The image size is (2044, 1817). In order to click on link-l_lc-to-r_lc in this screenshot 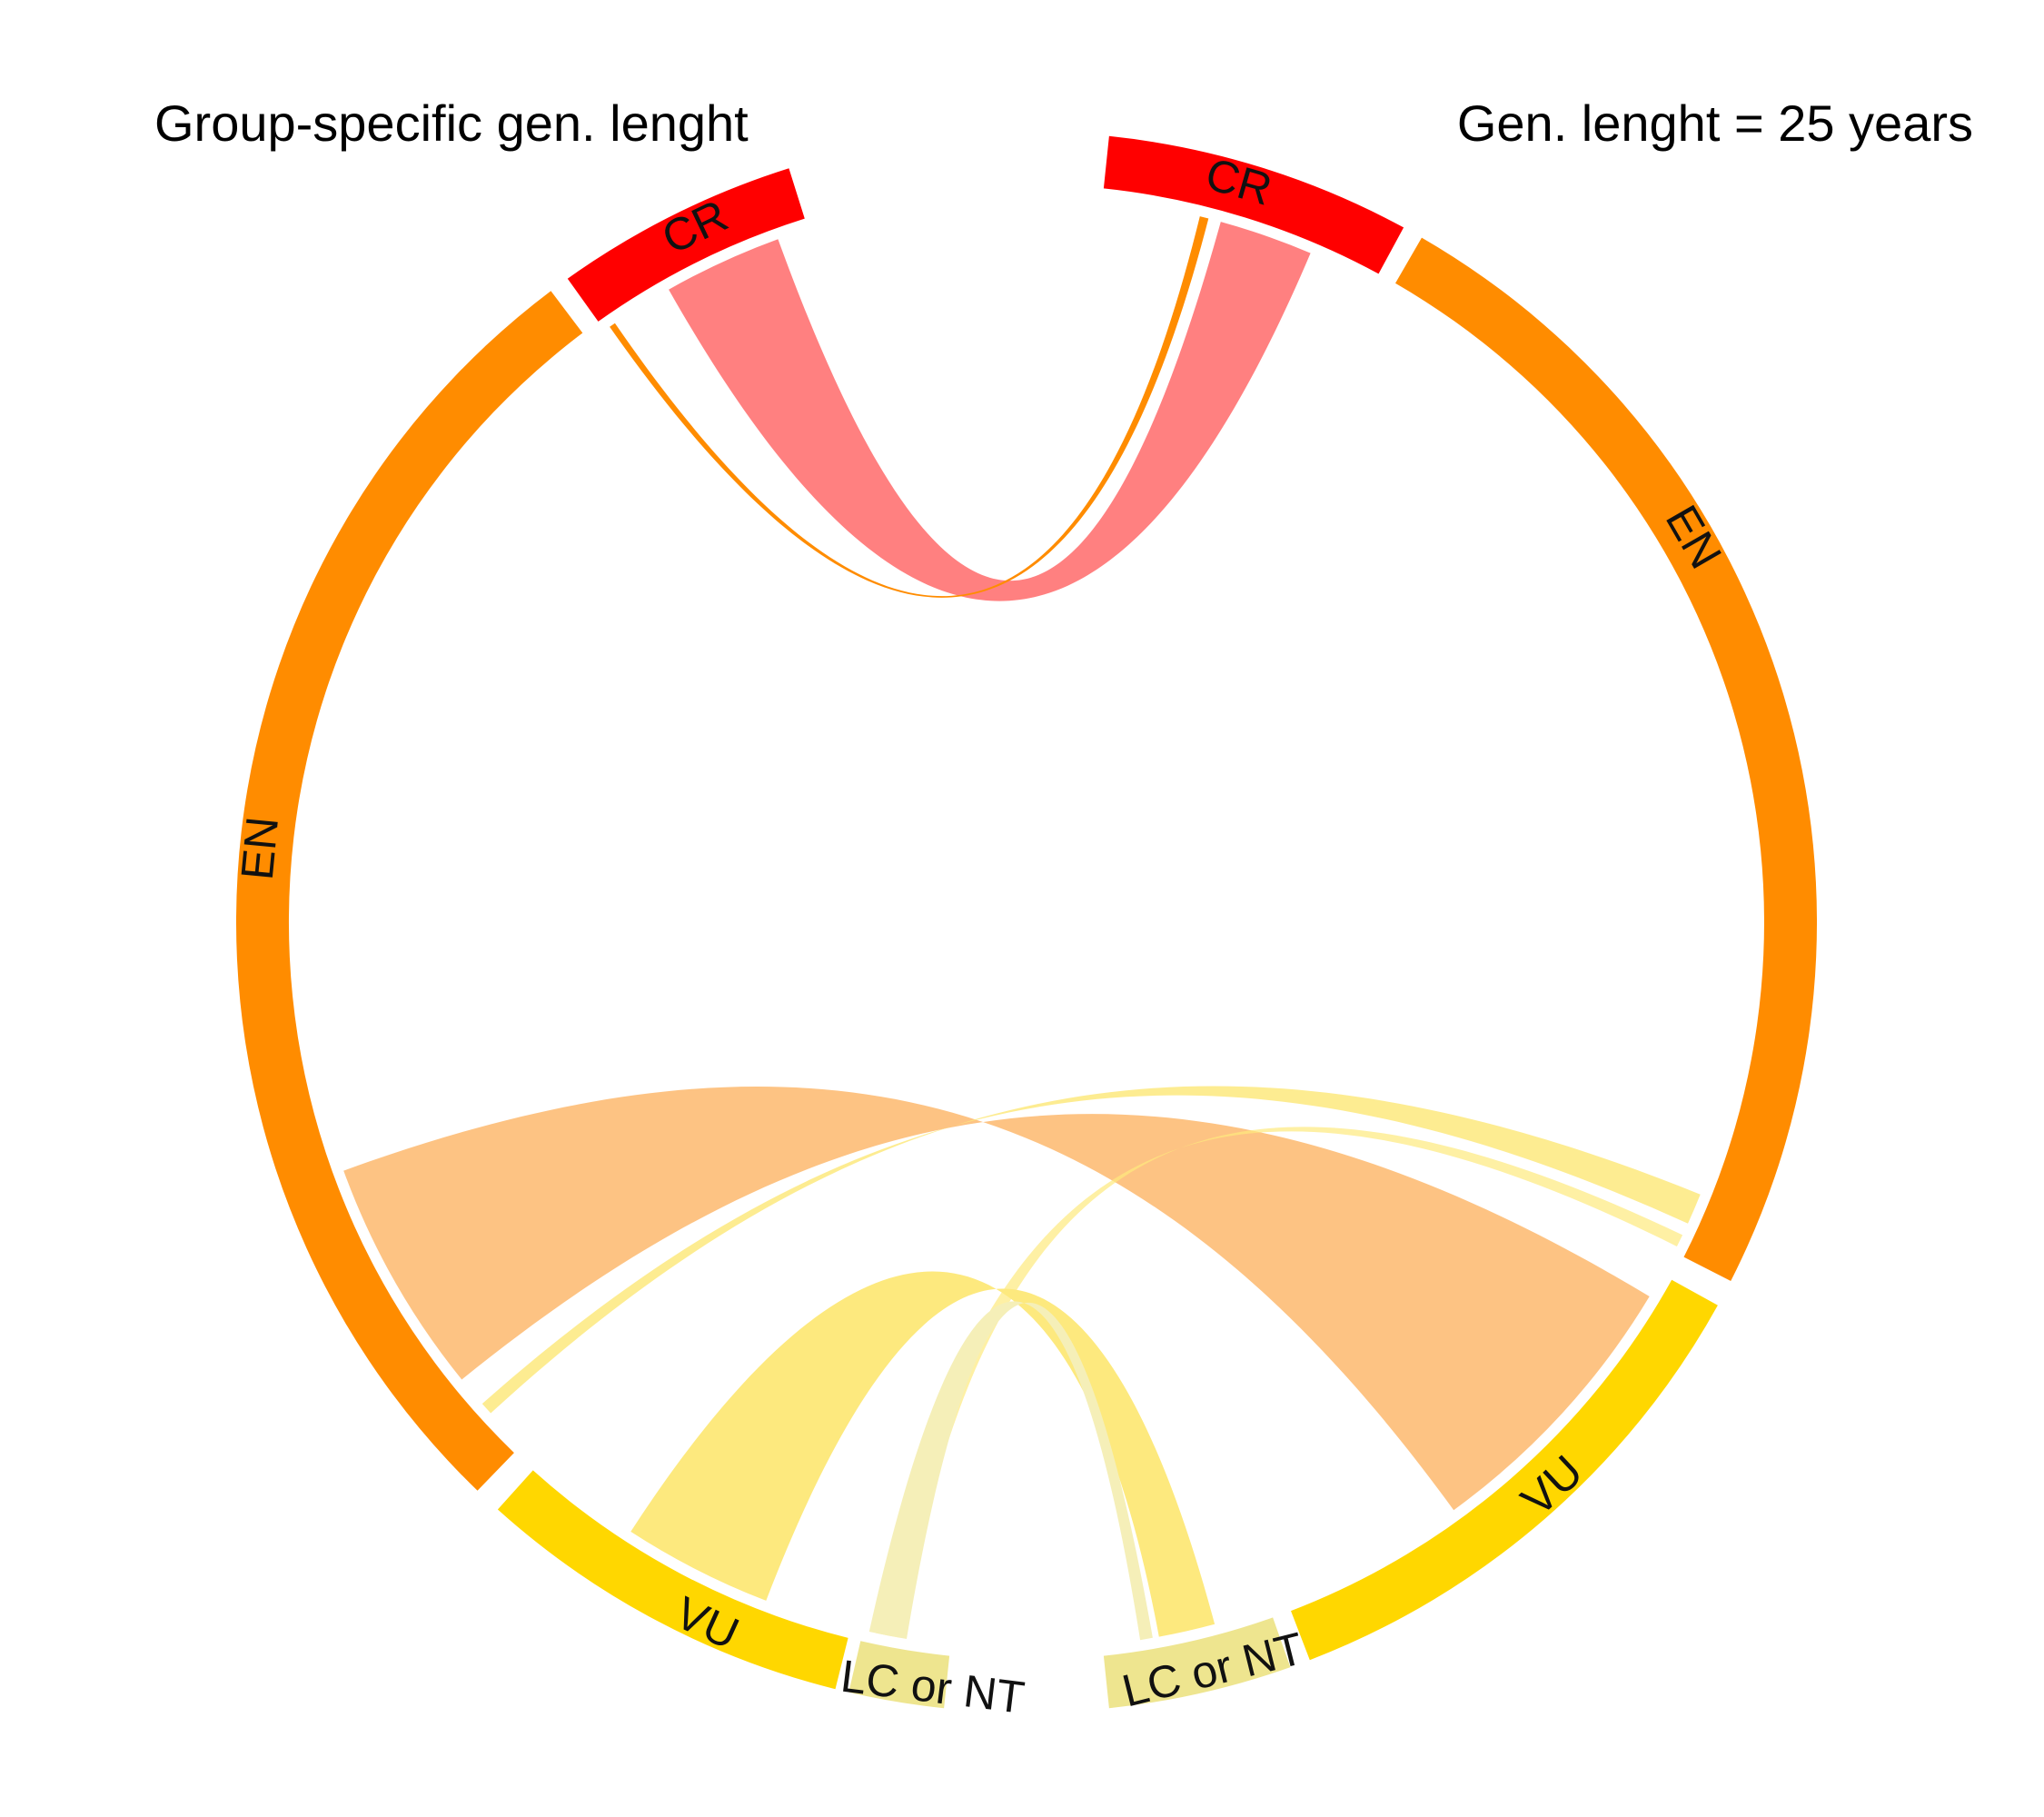, I will do `click(1011, 1471)`.